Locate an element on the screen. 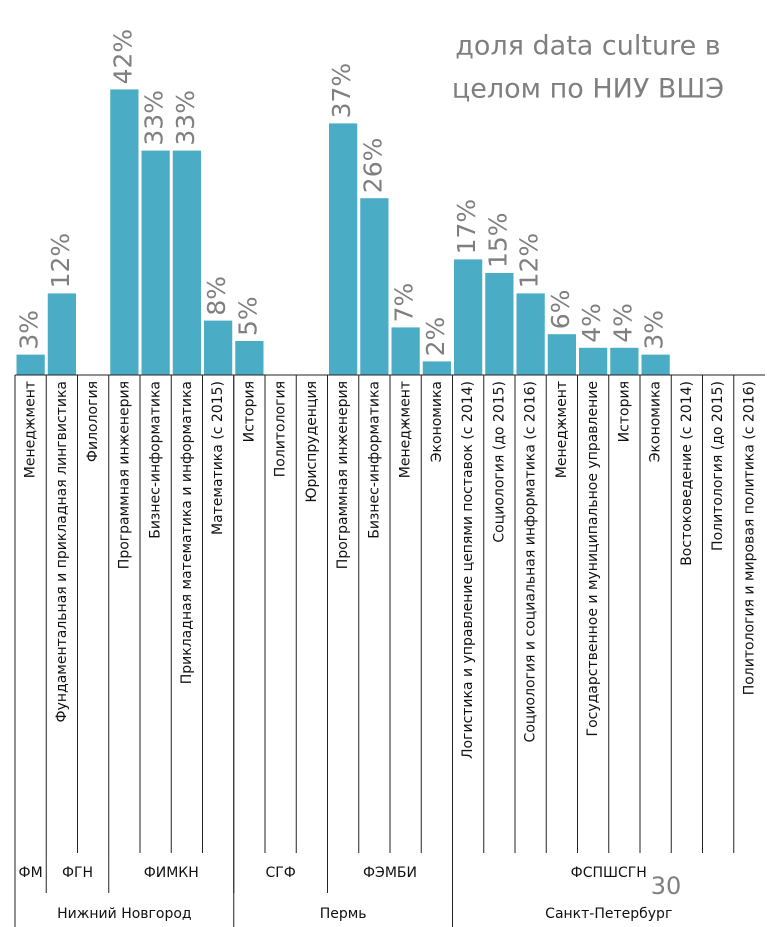  category-label: Востоковедение (с 2014) is located at coordinates (687, 473).